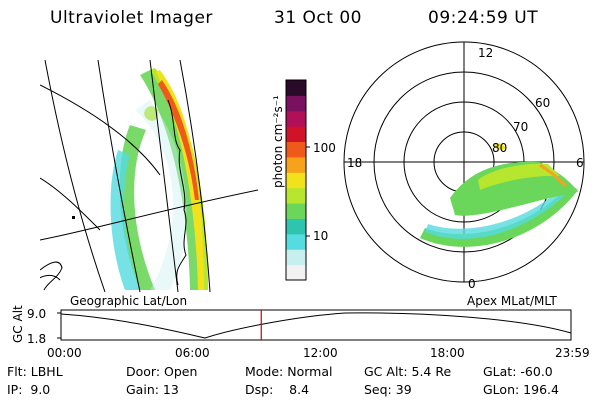  I want to click on colorbar, so click(297, 180).